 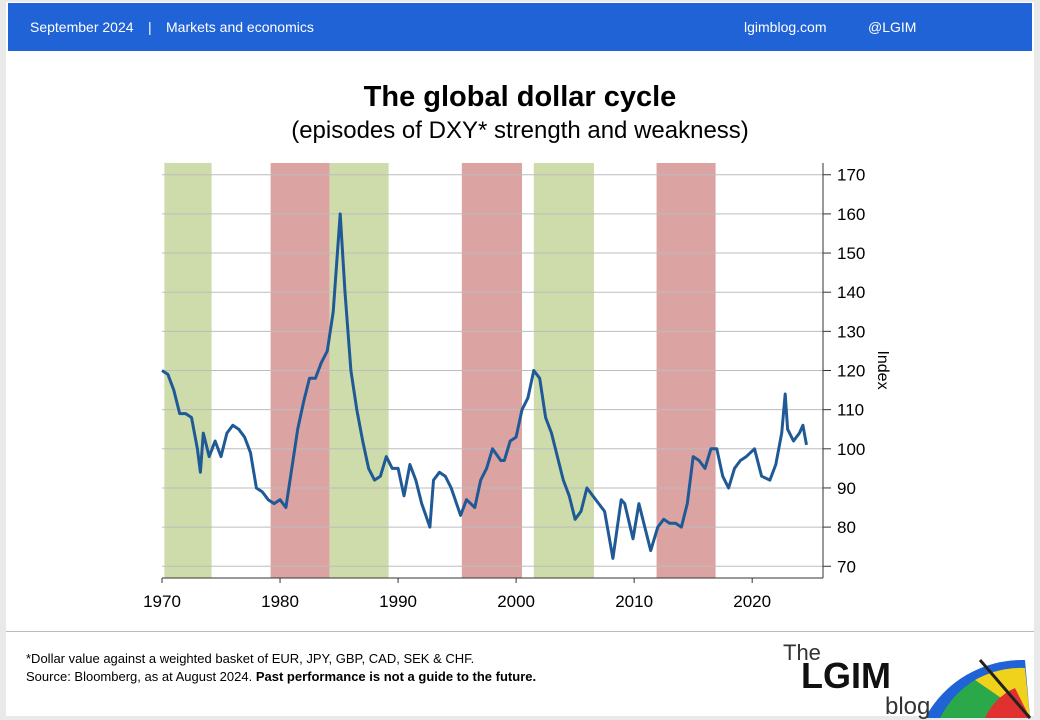 What do you see at coordinates (846, 527) in the screenshot?
I see `y-tick-label: 80` at bounding box center [846, 527].